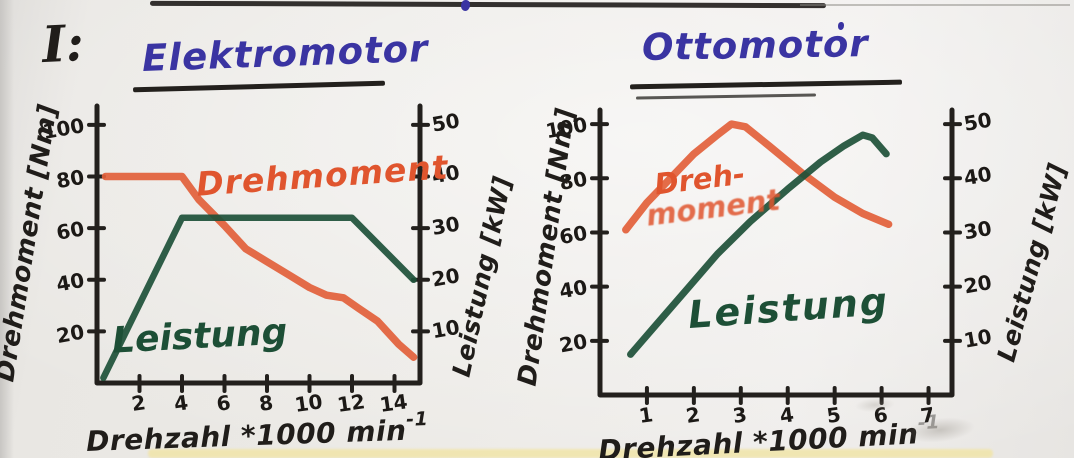  Describe the element at coordinates (645, 415) in the screenshot. I see `x-tick-label: 1` at that location.